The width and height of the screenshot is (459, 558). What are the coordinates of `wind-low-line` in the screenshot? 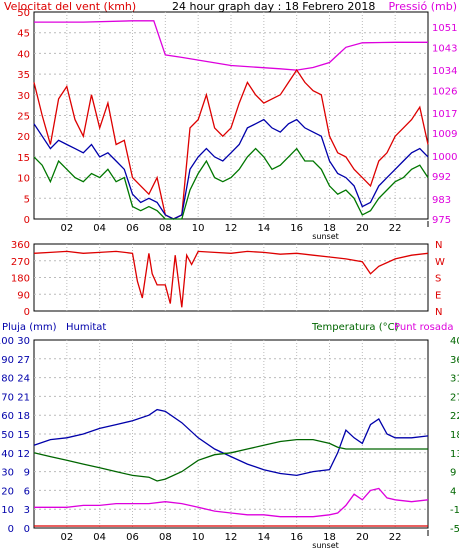 It's located at (231, 183).